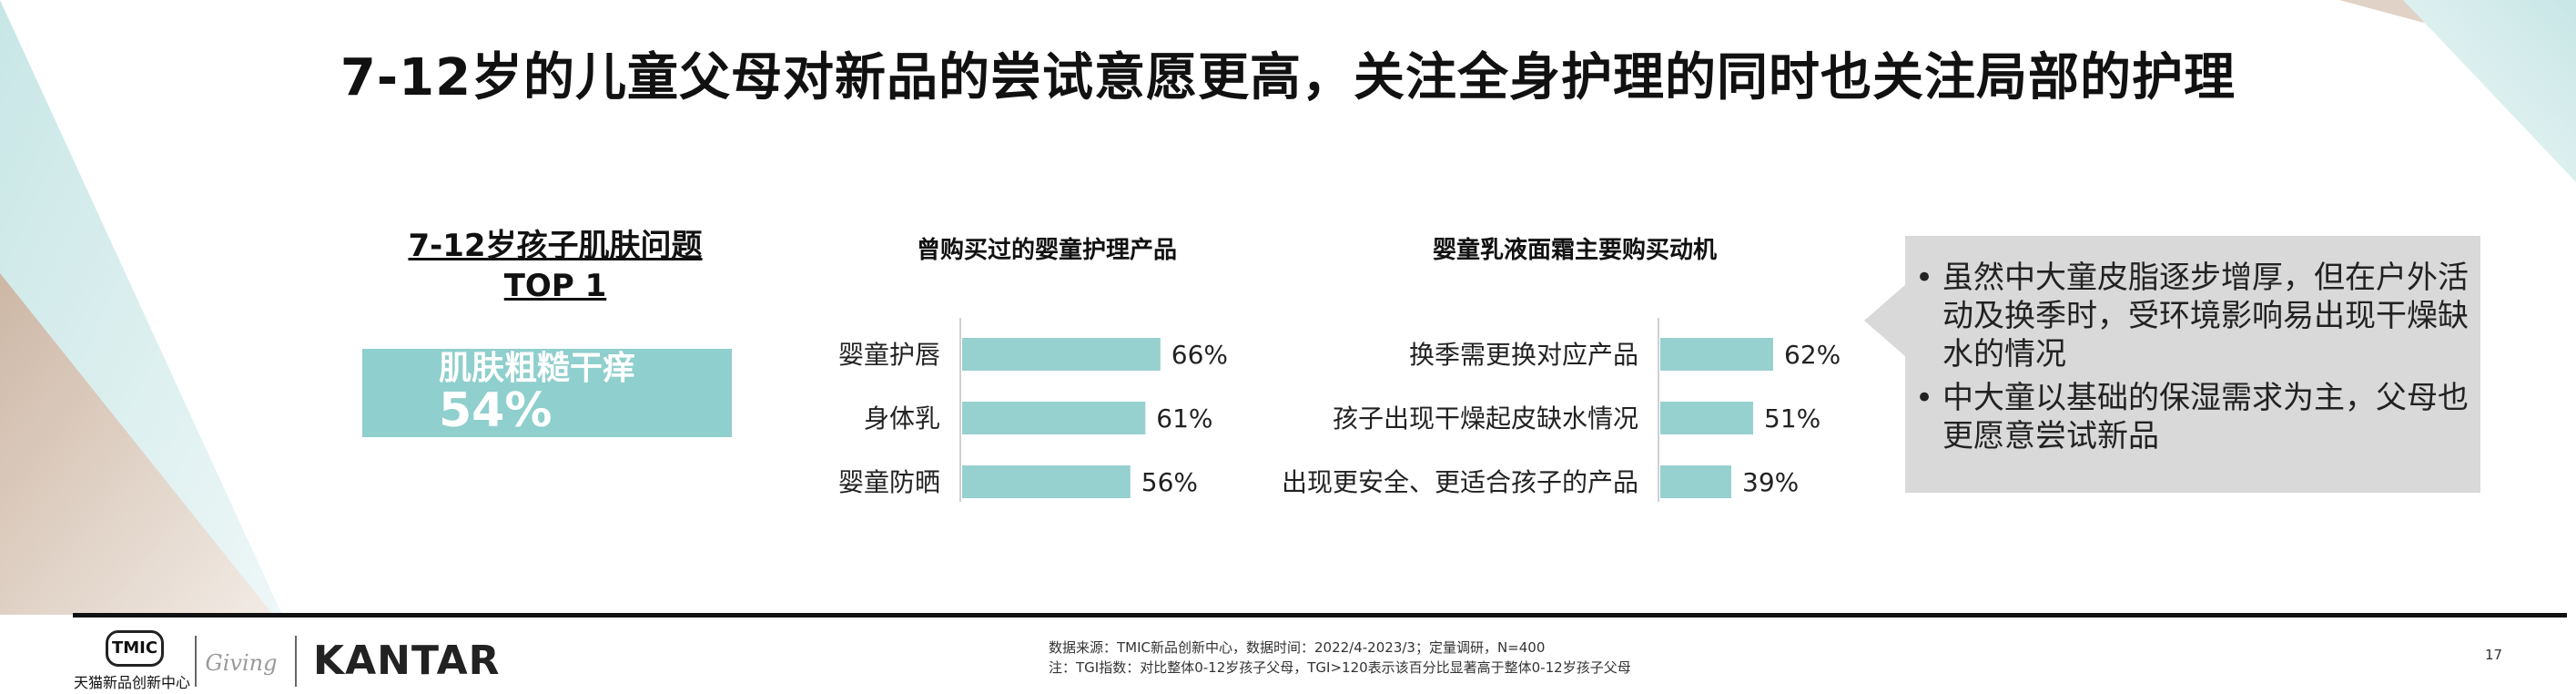 The height and width of the screenshot is (694, 2576). What do you see at coordinates (2197, 417) in the screenshot?
I see `insight-bullet: 中大童以基础的保湿需求为主，父母也更愿意尝试新品` at bounding box center [2197, 417].